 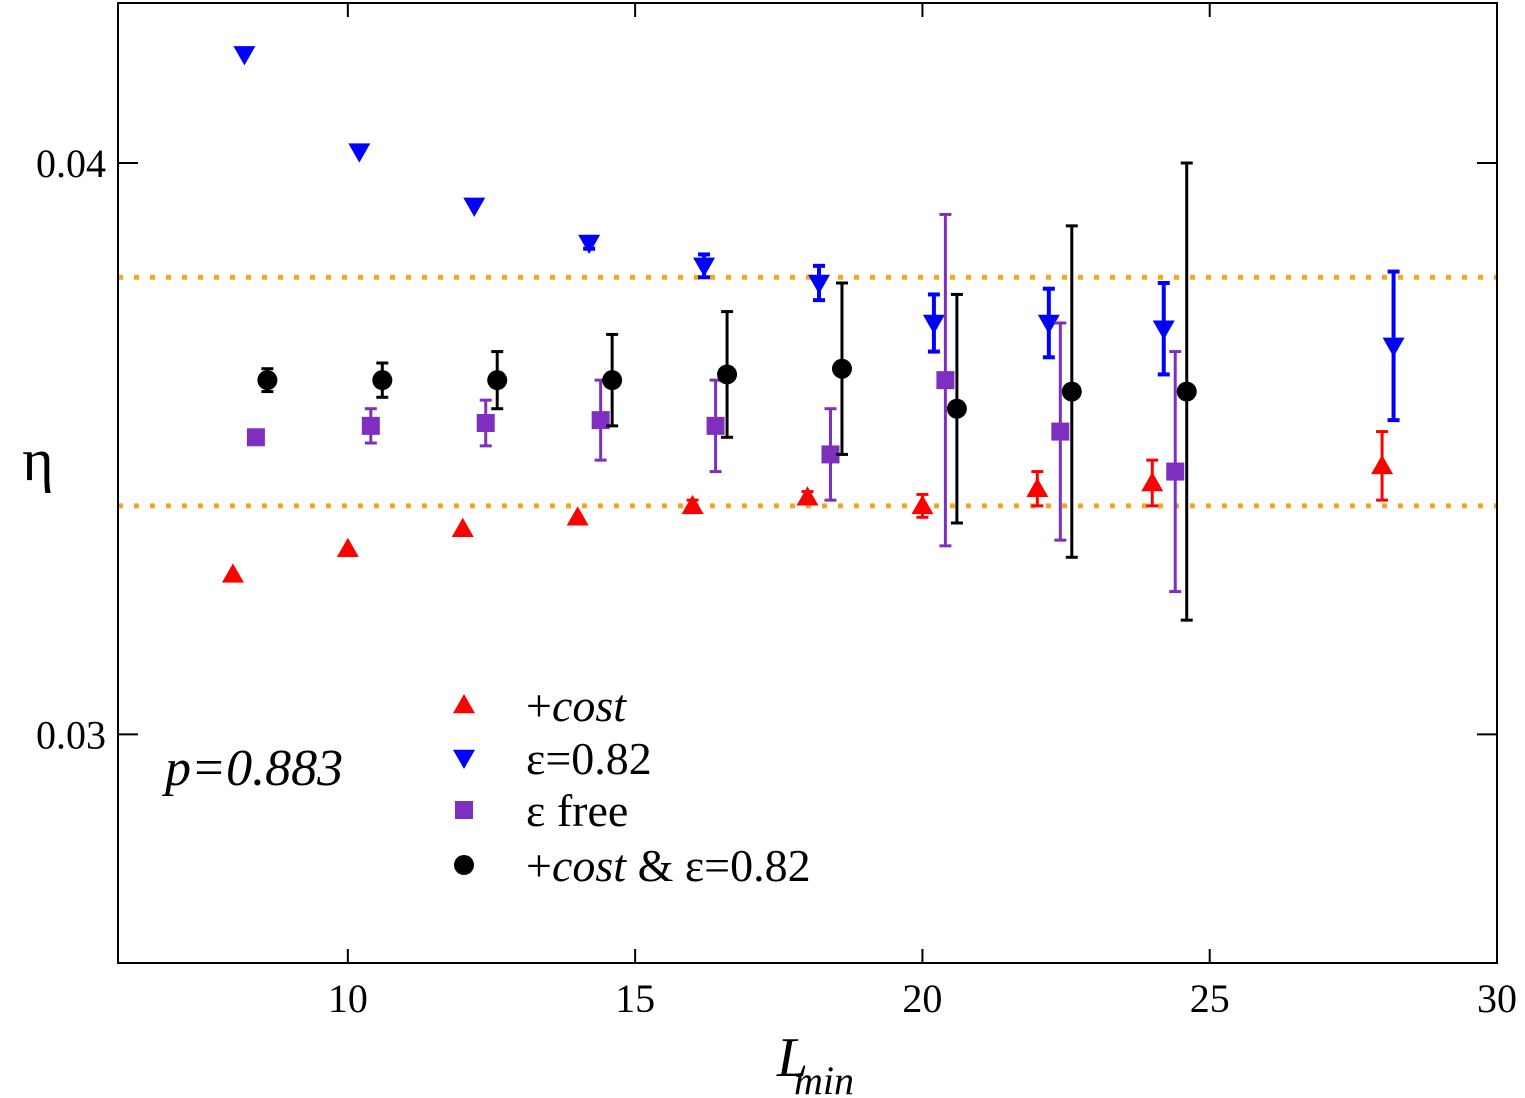 I want to click on legend-label-2: ε=0.82, so click(x=589, y=758).